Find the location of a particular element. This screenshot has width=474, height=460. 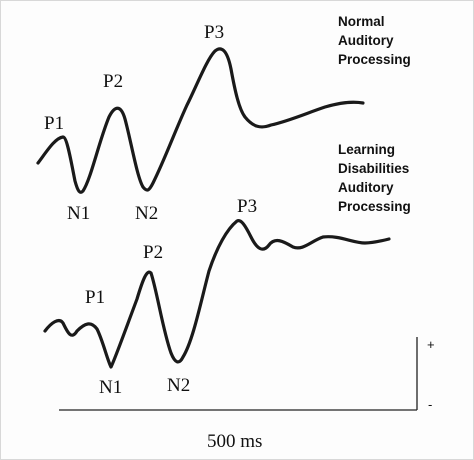

ld-label-line-2: Disabilities is located at coordinates (373, 168).